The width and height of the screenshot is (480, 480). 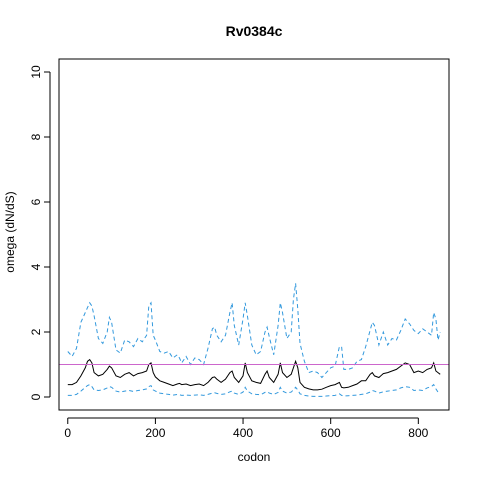 I want to click on x-tick-label: 800, so click(x=418, y=433).